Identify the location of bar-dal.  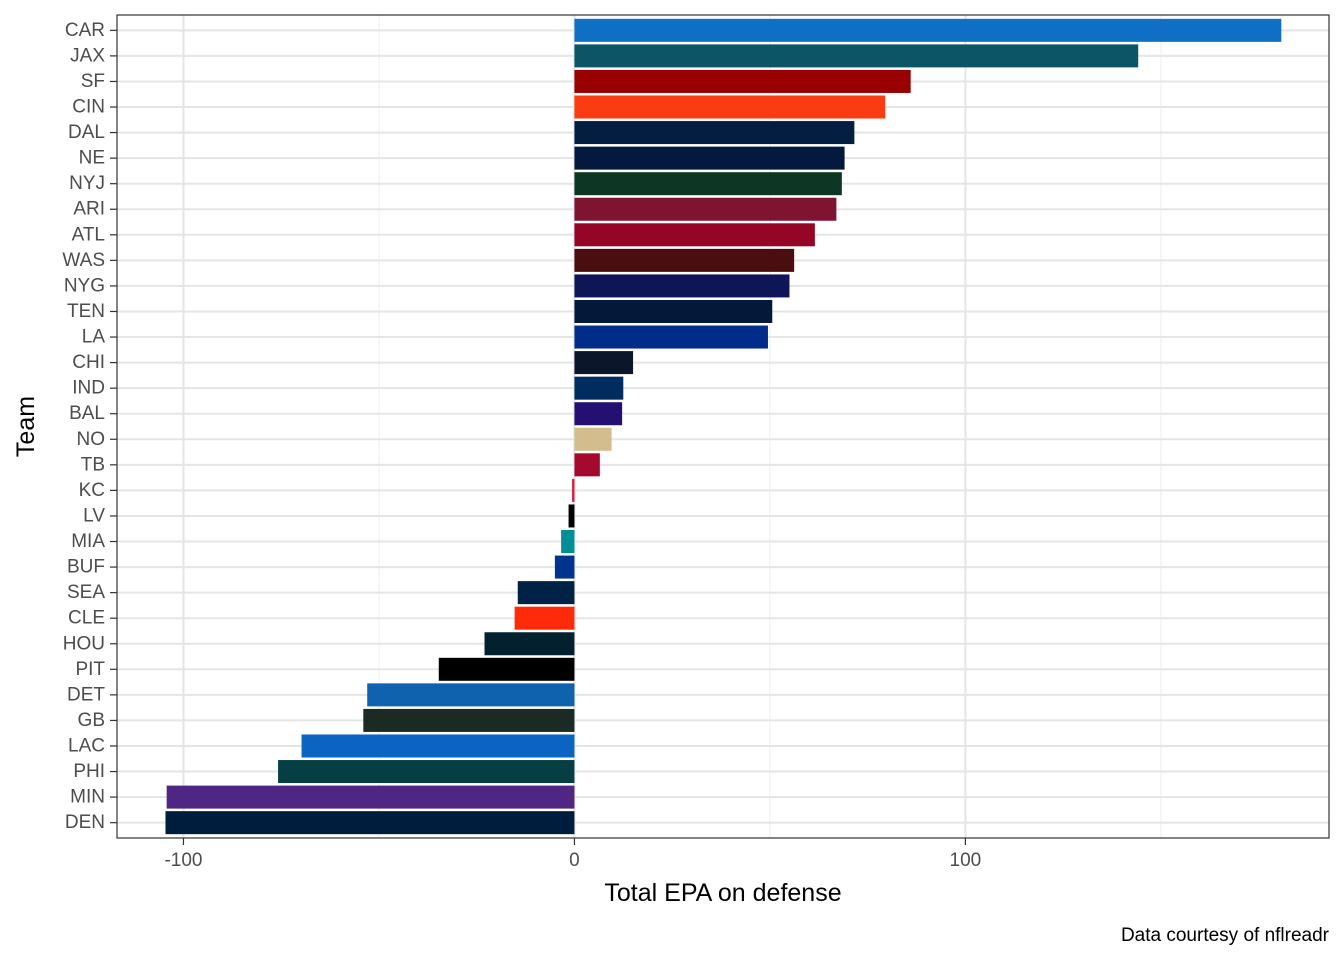
(714, 133).